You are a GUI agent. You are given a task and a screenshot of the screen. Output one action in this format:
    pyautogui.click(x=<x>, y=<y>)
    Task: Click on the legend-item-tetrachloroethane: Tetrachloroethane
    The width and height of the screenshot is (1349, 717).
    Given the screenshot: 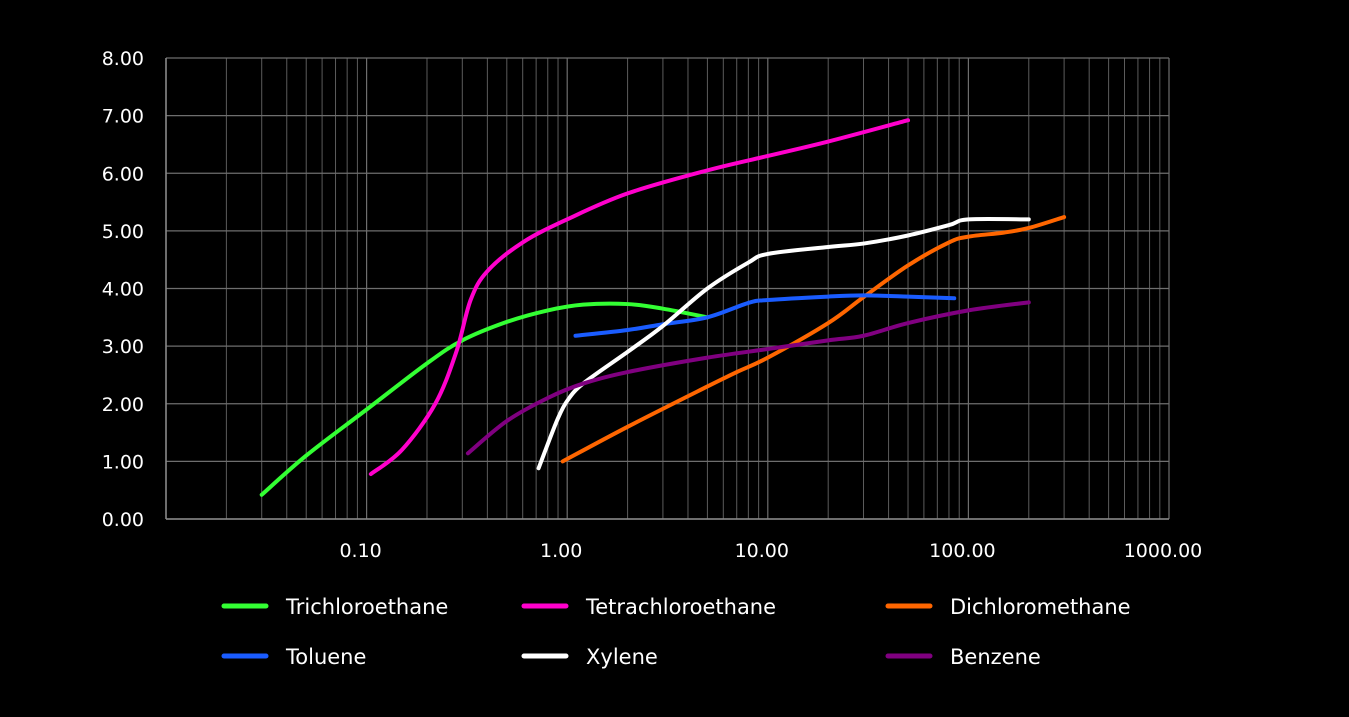 What is the action you would take?
    pyautogui.click(x=648, y=607)
    